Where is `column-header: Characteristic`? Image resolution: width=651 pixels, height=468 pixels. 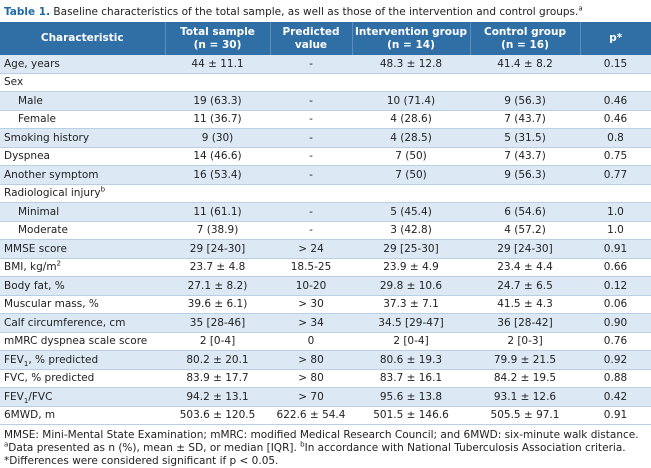
column-header: Characteristic is located at coordinates (83, 38).